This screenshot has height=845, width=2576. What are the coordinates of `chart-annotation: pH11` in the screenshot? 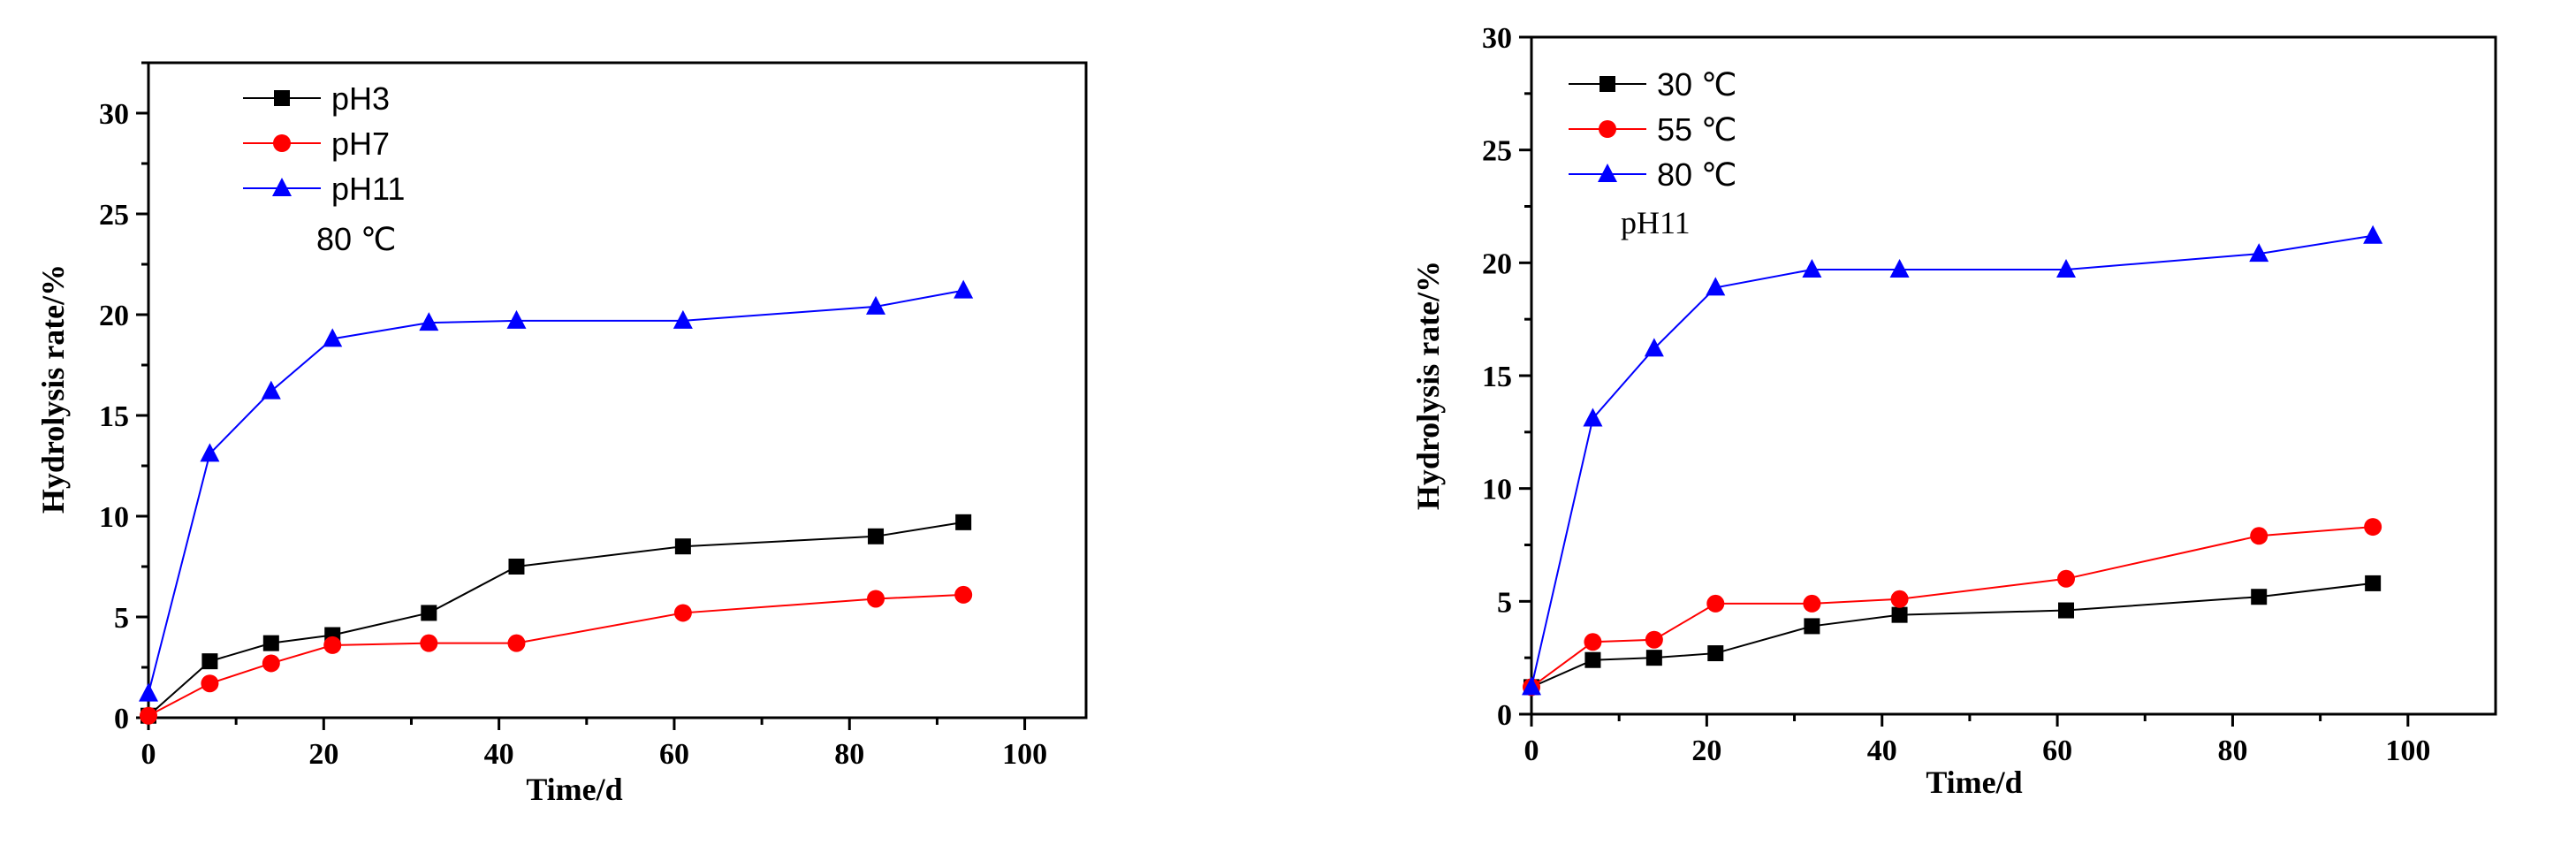 It's located at (1656, 222).